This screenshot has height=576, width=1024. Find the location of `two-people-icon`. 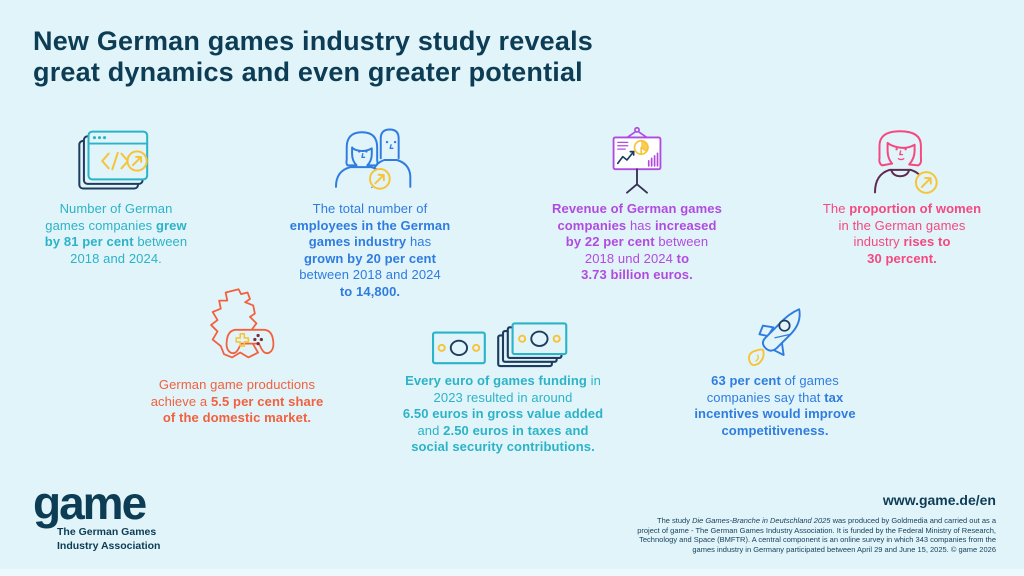

two-people-icon is located at coordinates (370, 160).